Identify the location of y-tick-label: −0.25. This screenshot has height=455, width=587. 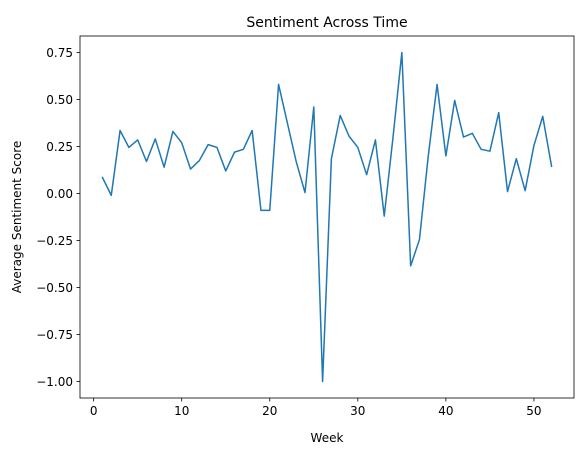
(54, 241).